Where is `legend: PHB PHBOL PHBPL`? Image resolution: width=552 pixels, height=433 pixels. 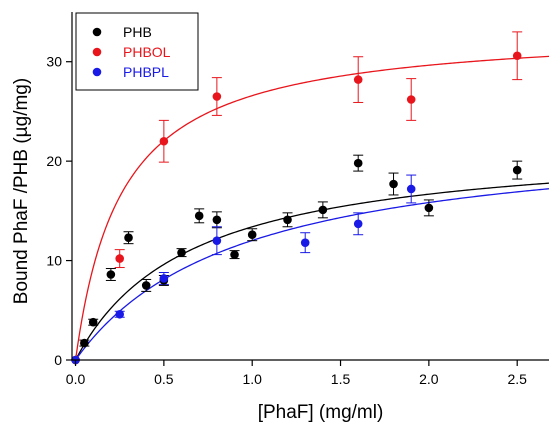
legend: PHB PHBOL PHBPL is located at coordinates (137, 51).